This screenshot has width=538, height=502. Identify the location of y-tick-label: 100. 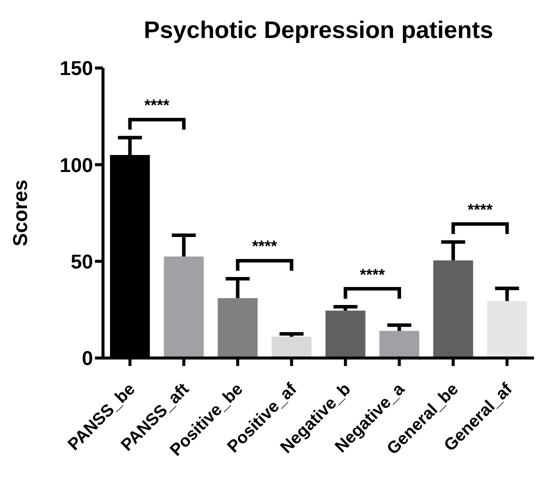
(76, 165).